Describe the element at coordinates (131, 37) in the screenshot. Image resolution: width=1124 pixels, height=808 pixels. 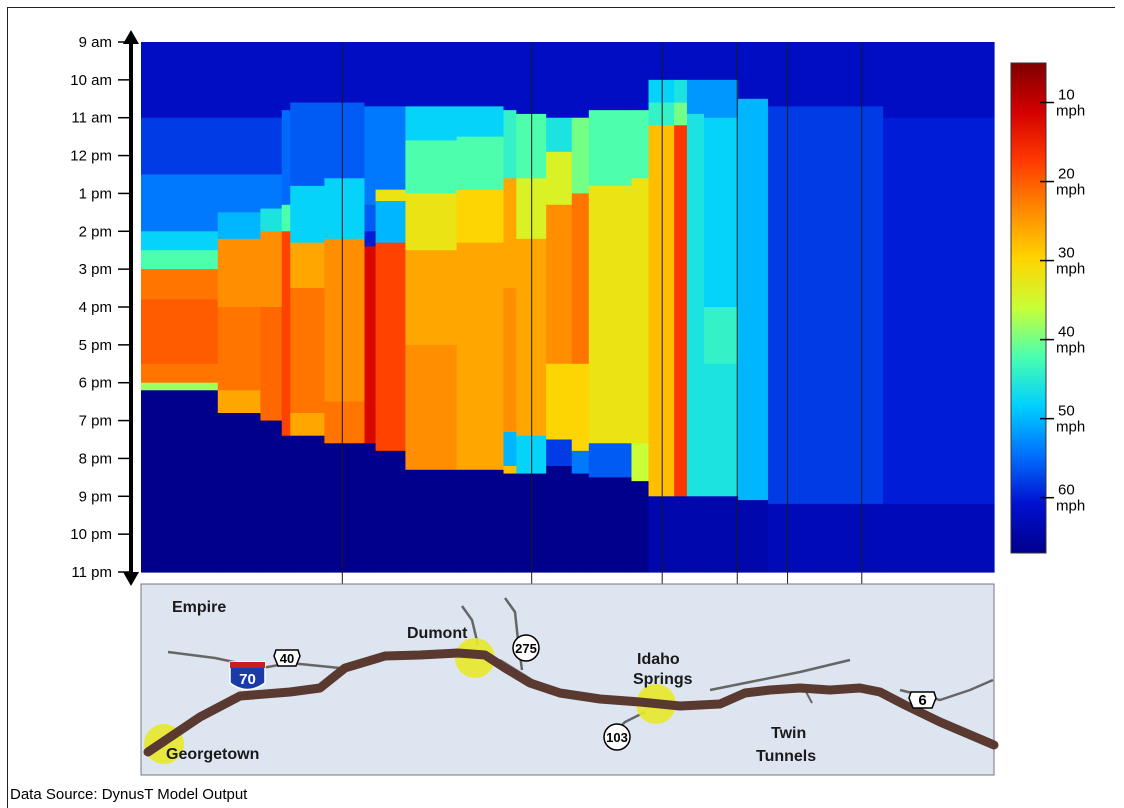
I see `y-axis-arrow-up-icon` at that location.